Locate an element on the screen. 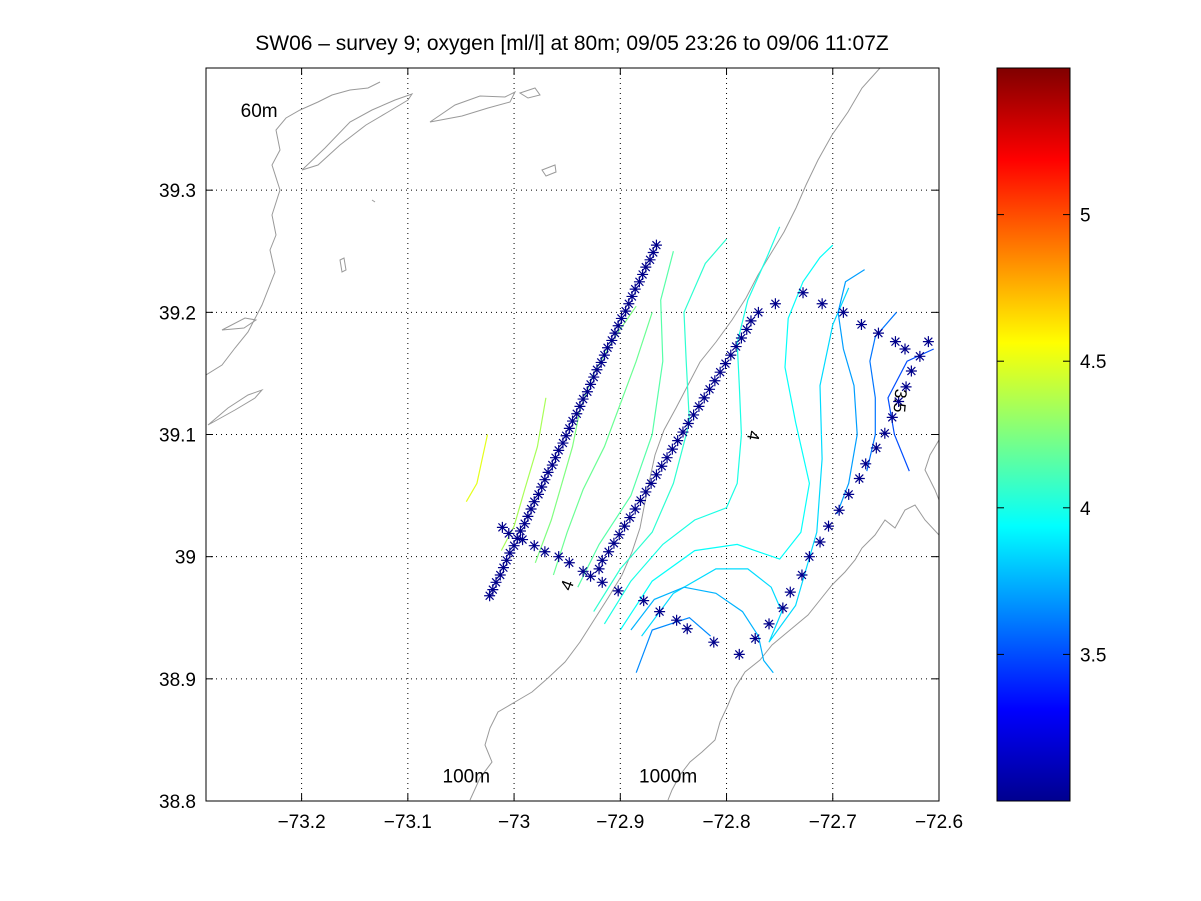 This screenshot has width=1201, height=901. contour-label: 3.5 is located at coordinates (899, 400).